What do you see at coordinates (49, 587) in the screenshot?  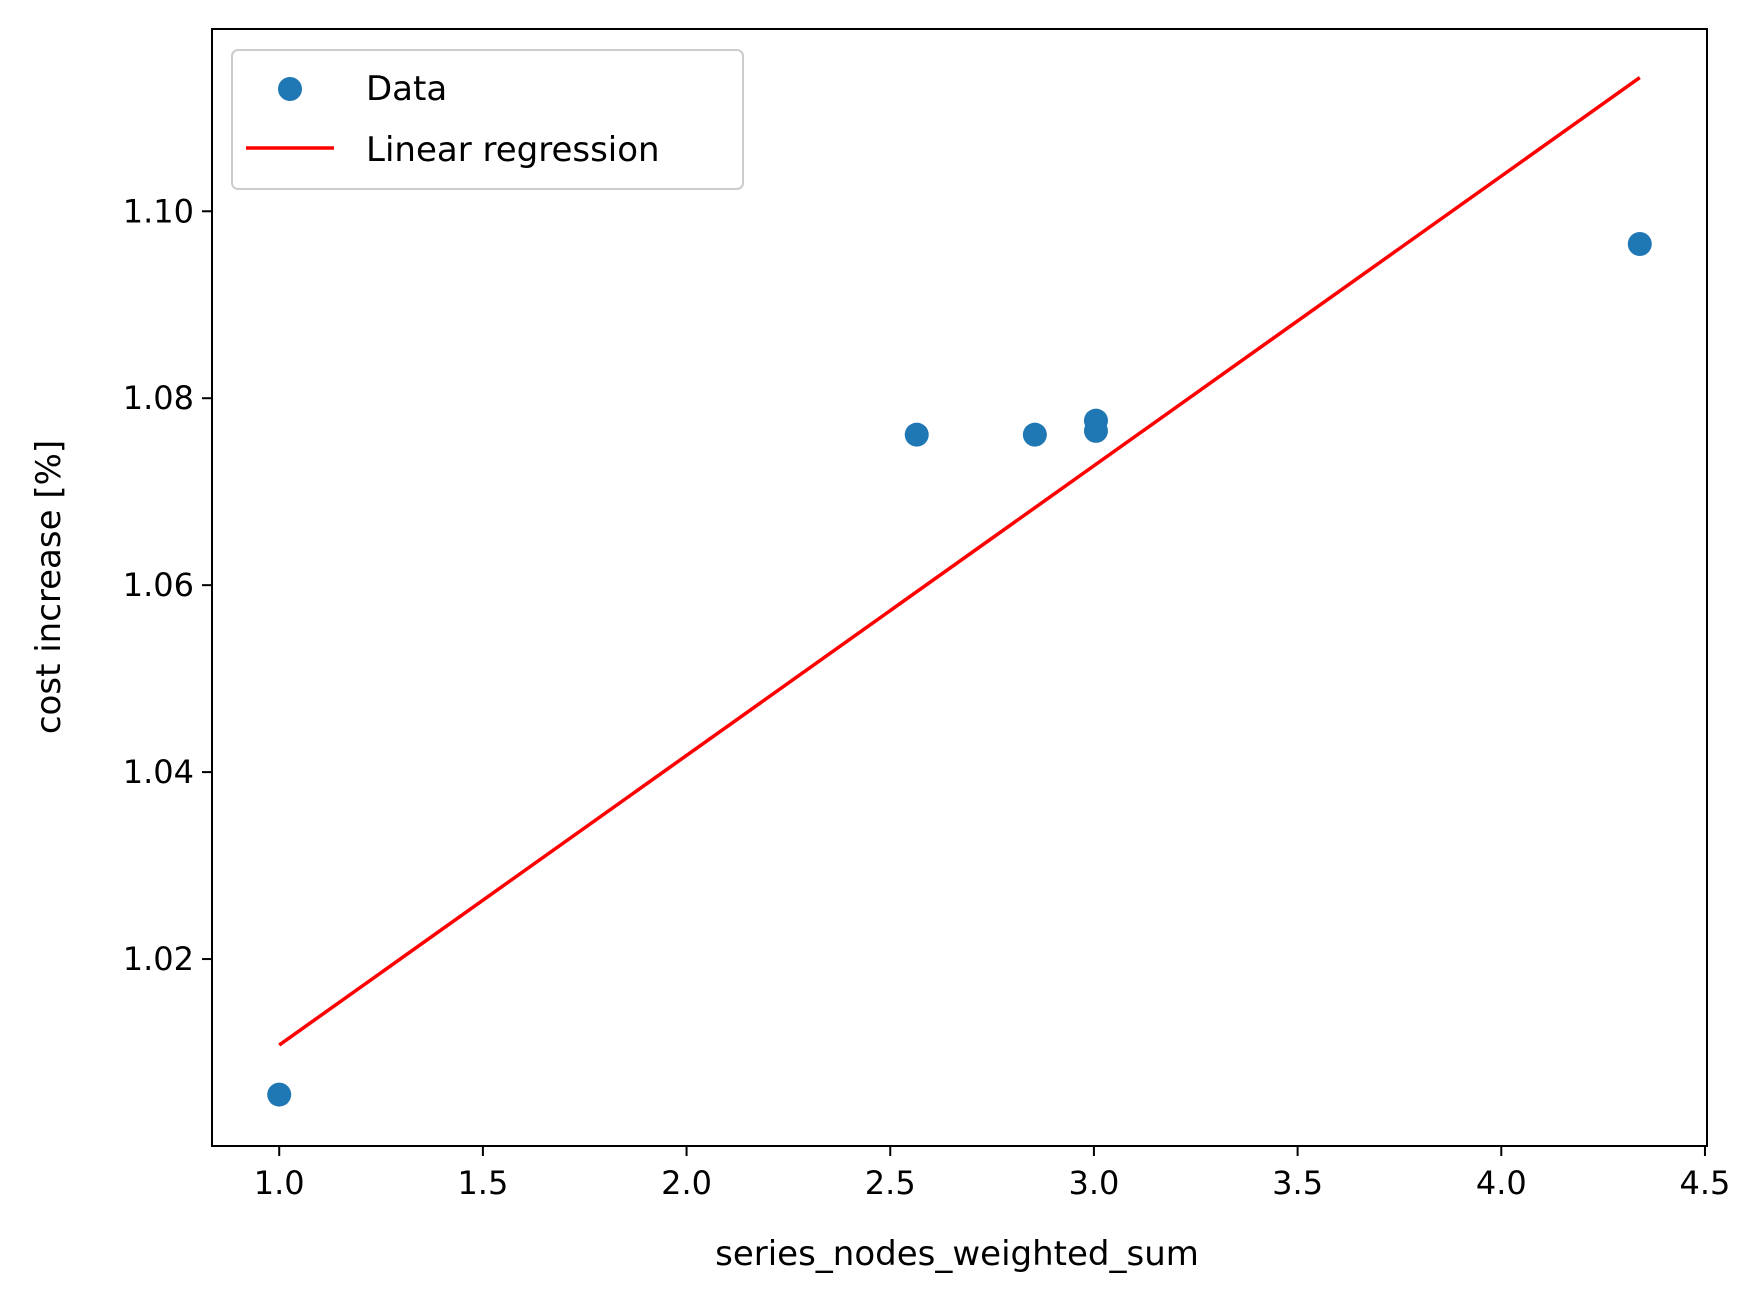 I see `y-axis-label: cost increase [%]` at bounding box center [49, 587].